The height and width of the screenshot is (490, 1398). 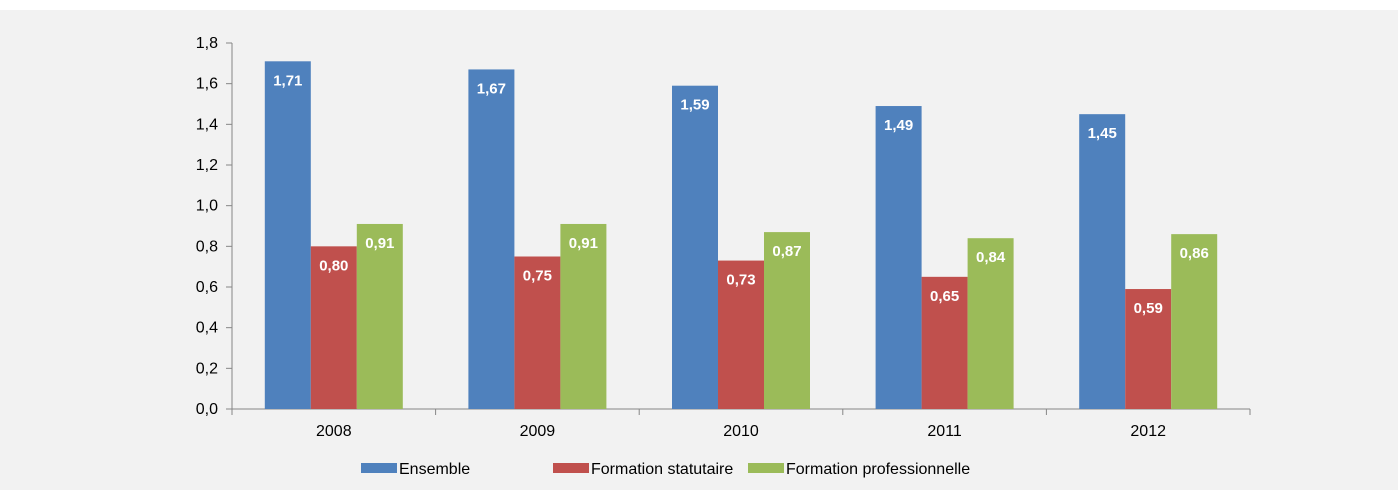 I want to click on data-label: 1,67, so click(x=491, y=88).